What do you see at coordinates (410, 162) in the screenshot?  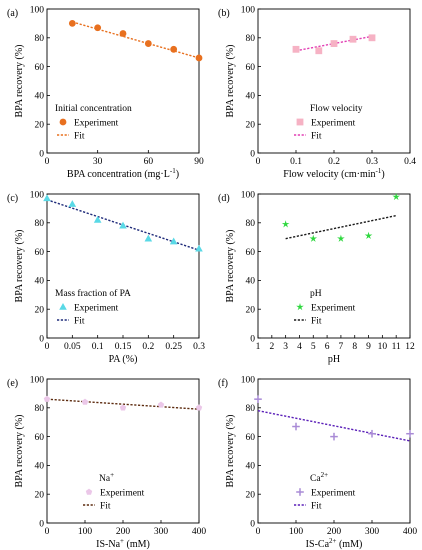 I see `x-tick-label: 0.4` at bounding box center [410, 162].